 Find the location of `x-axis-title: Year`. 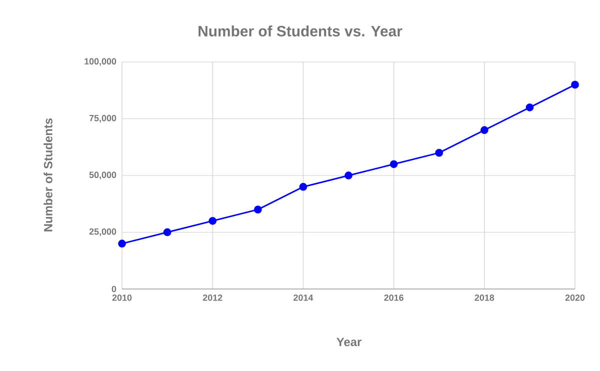

x-axis-title: Year is located at coordinates (349, 342).